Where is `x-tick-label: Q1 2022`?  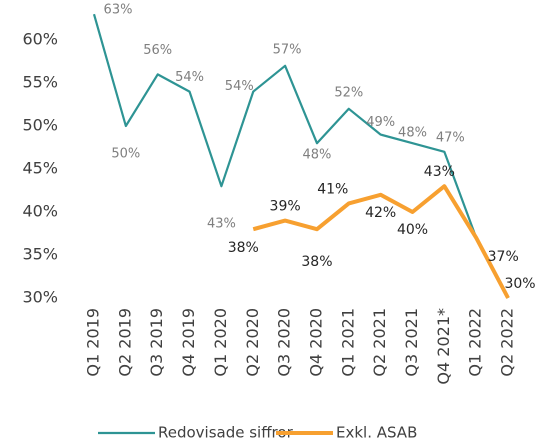 x-tick-label: Q1 2022 is located at coordinates (475, 342).